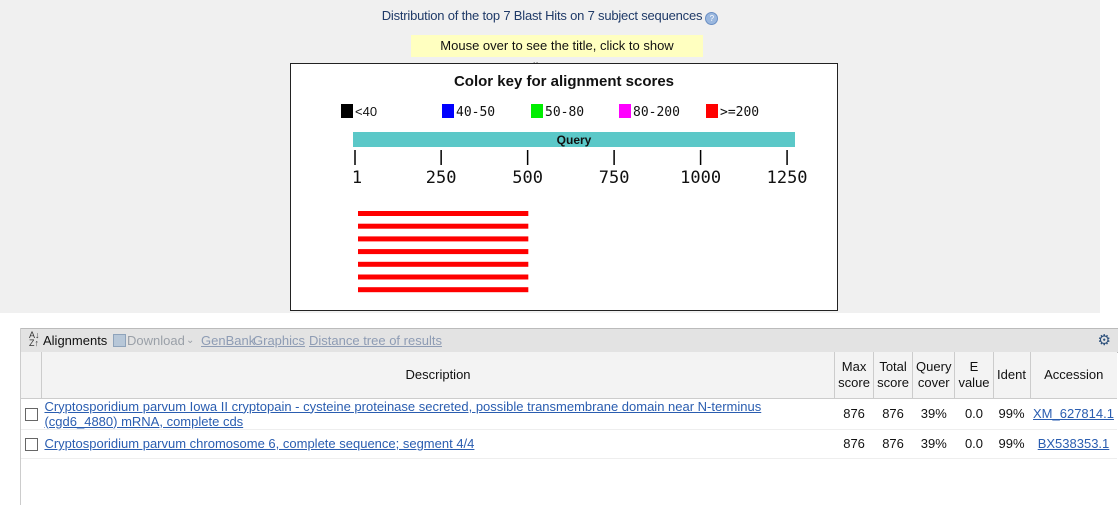  Describe the element at coordinates (893, 366) in the screenshot. I see `total-score-header-line1: Total` at that location.